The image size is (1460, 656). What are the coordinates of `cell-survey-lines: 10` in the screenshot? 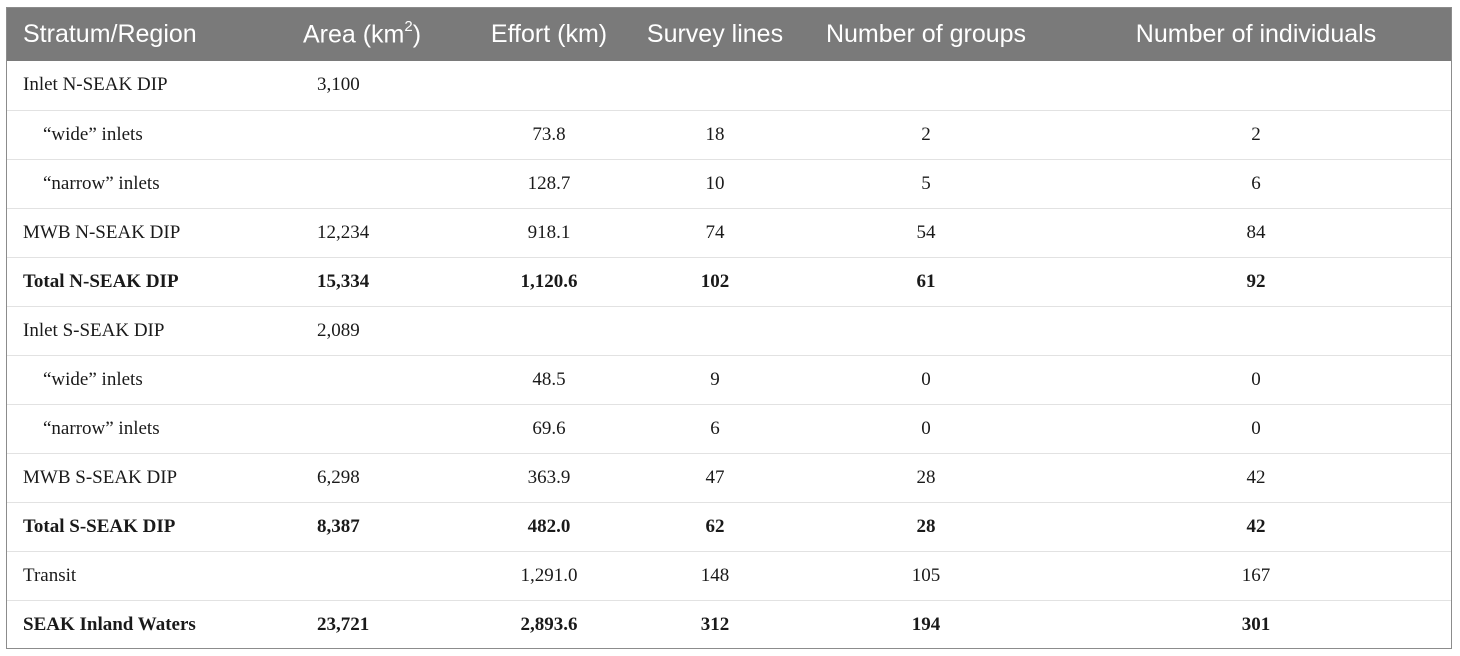 It's located at (715, 183).